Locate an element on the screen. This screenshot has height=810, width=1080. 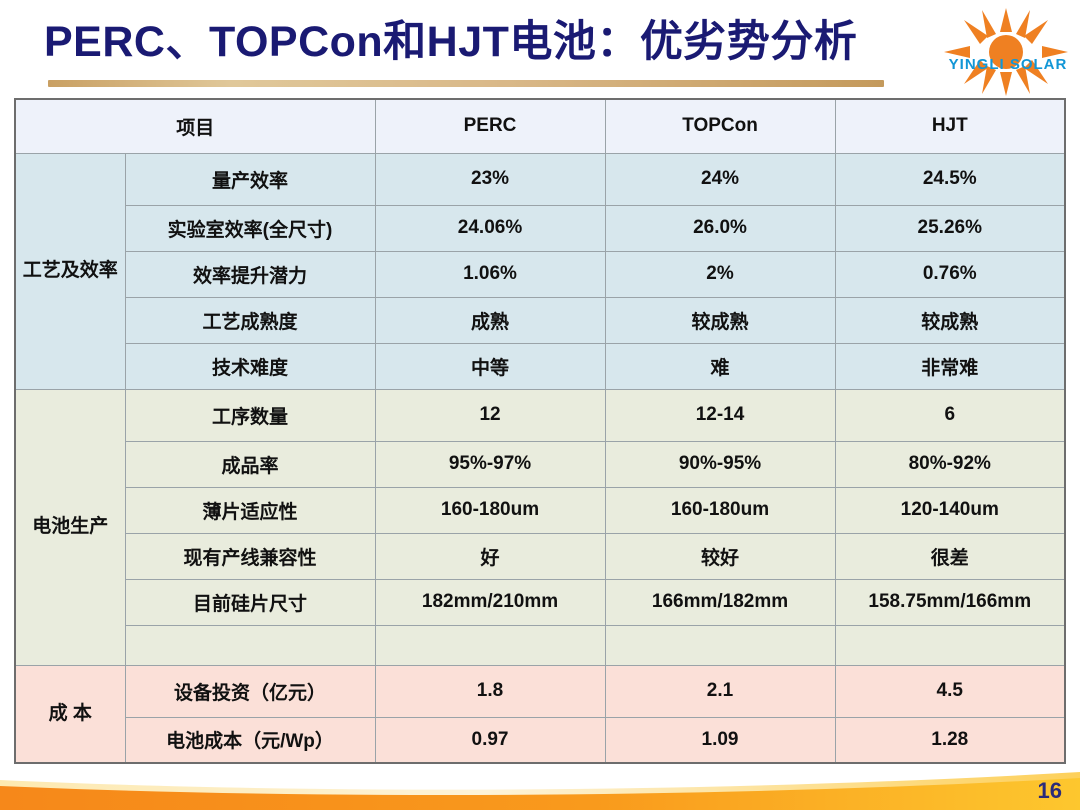
value-cell: 24.5% is located at coordinates (950, 179).